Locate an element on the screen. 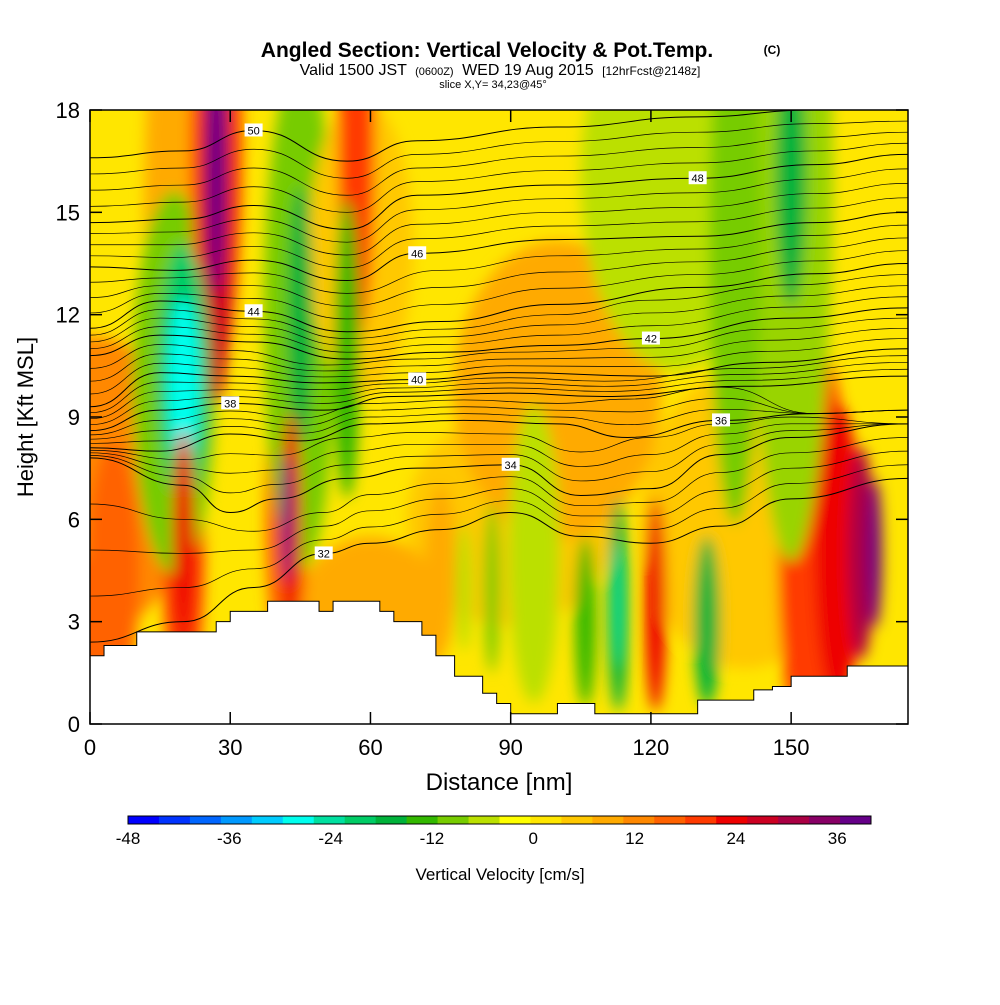  copyright-mark: (C) is located at coordinates (772, 50).